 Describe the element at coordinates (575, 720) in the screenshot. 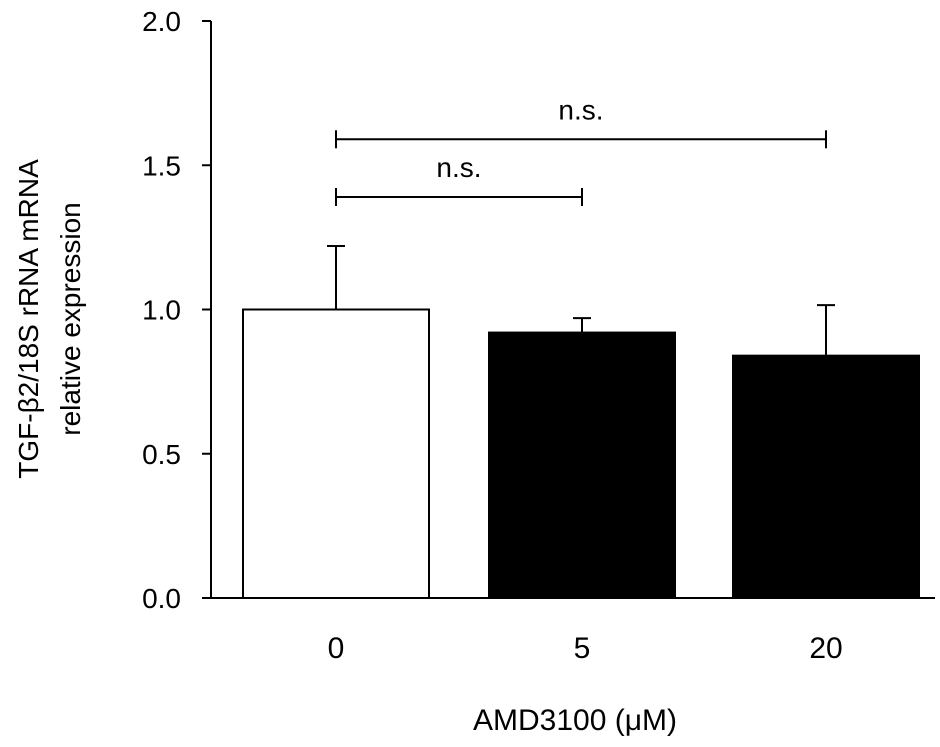

I see `x-axis-label: AMD3100 (μM)` at that location.